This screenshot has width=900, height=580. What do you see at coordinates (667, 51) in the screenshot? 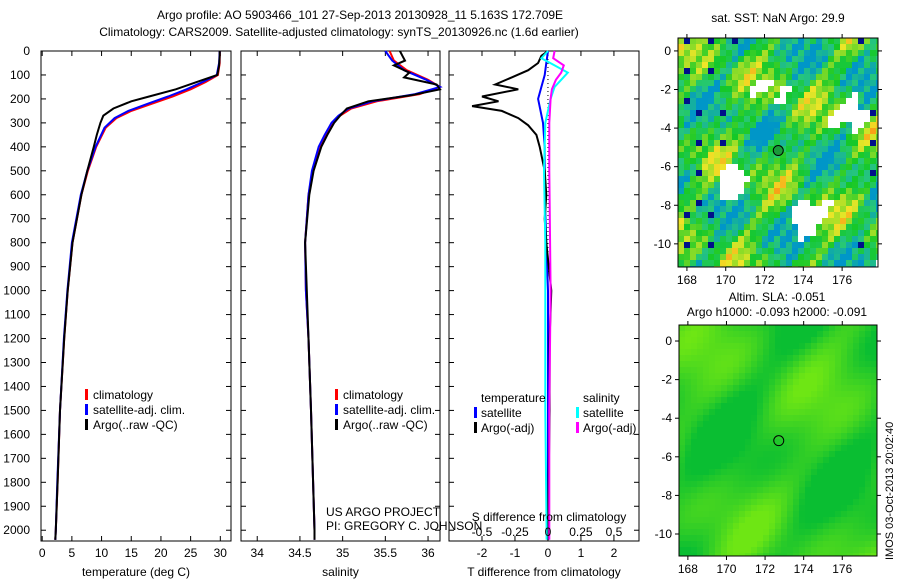
I see `lat-tick-label: 0` at bounding box center [667, 51].